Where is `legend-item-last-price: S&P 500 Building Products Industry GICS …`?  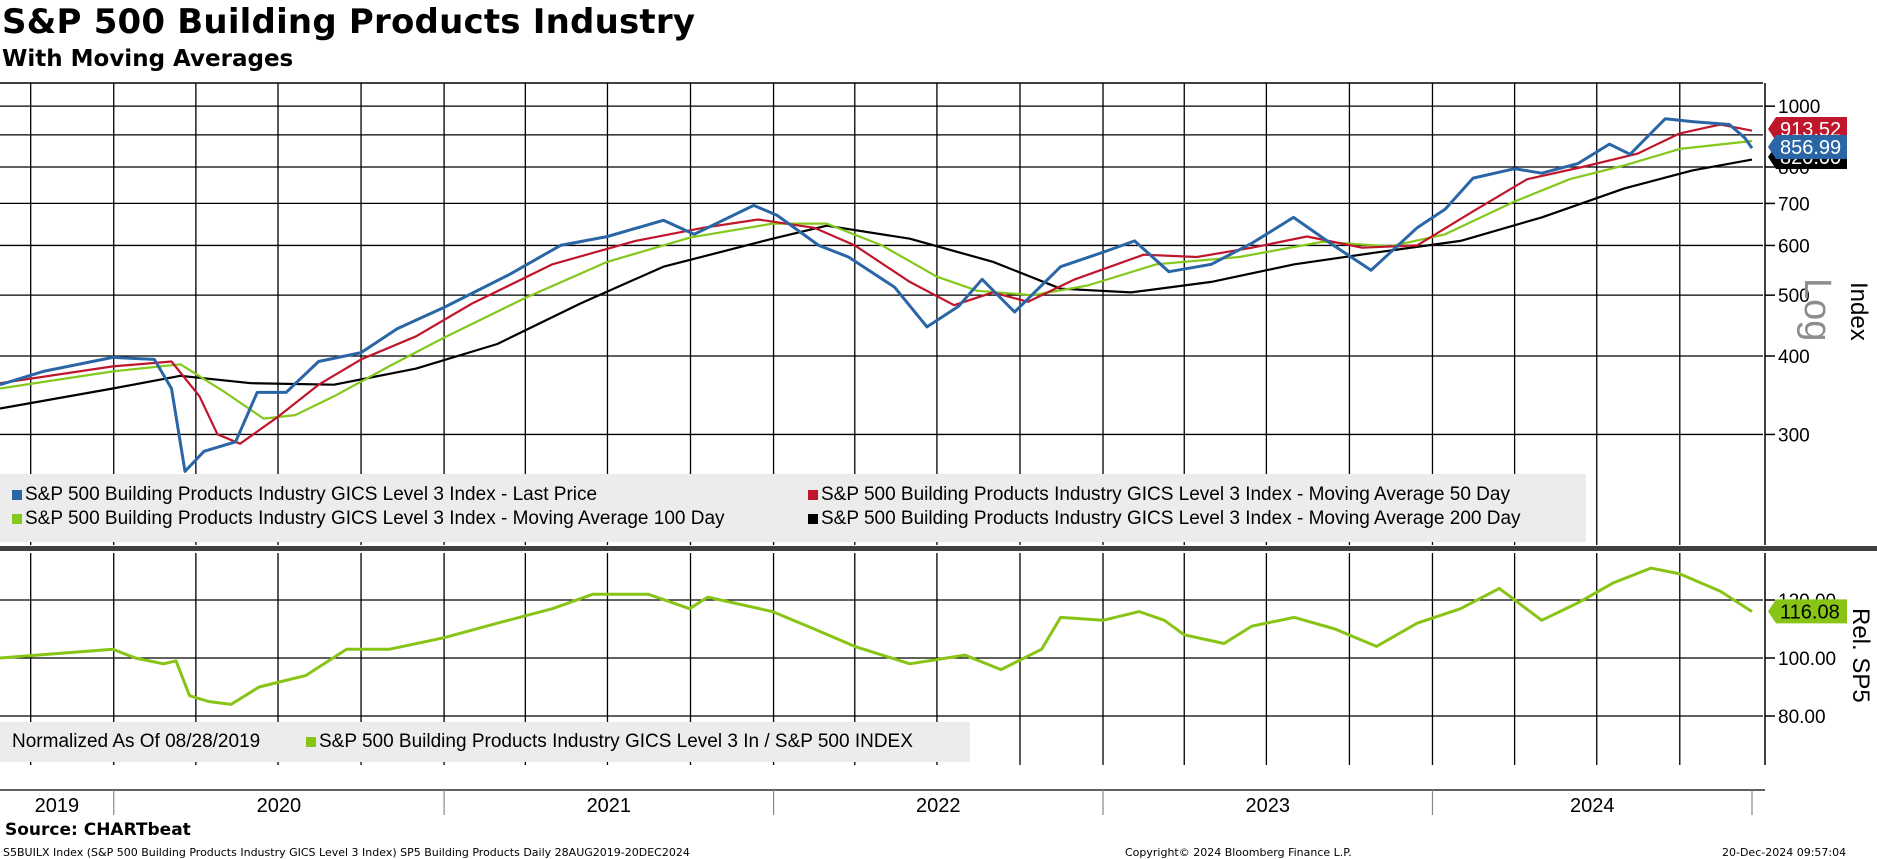 legend-item-last-price: S&P 500 Building Products Industry GICS … is located at coordinates (304, 495).